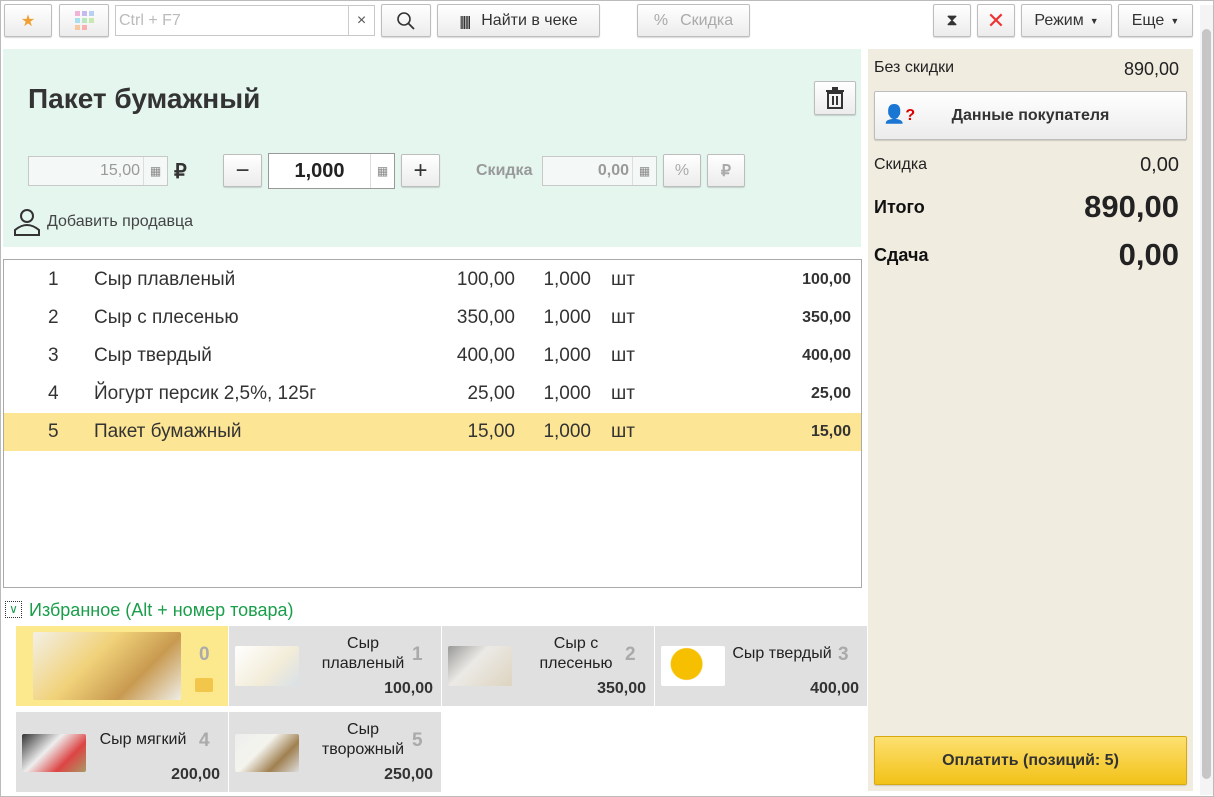 Image resolution: width=1214 pixels, height=797 pixels. I want to click on tile-number: 1, so click(417, 654).